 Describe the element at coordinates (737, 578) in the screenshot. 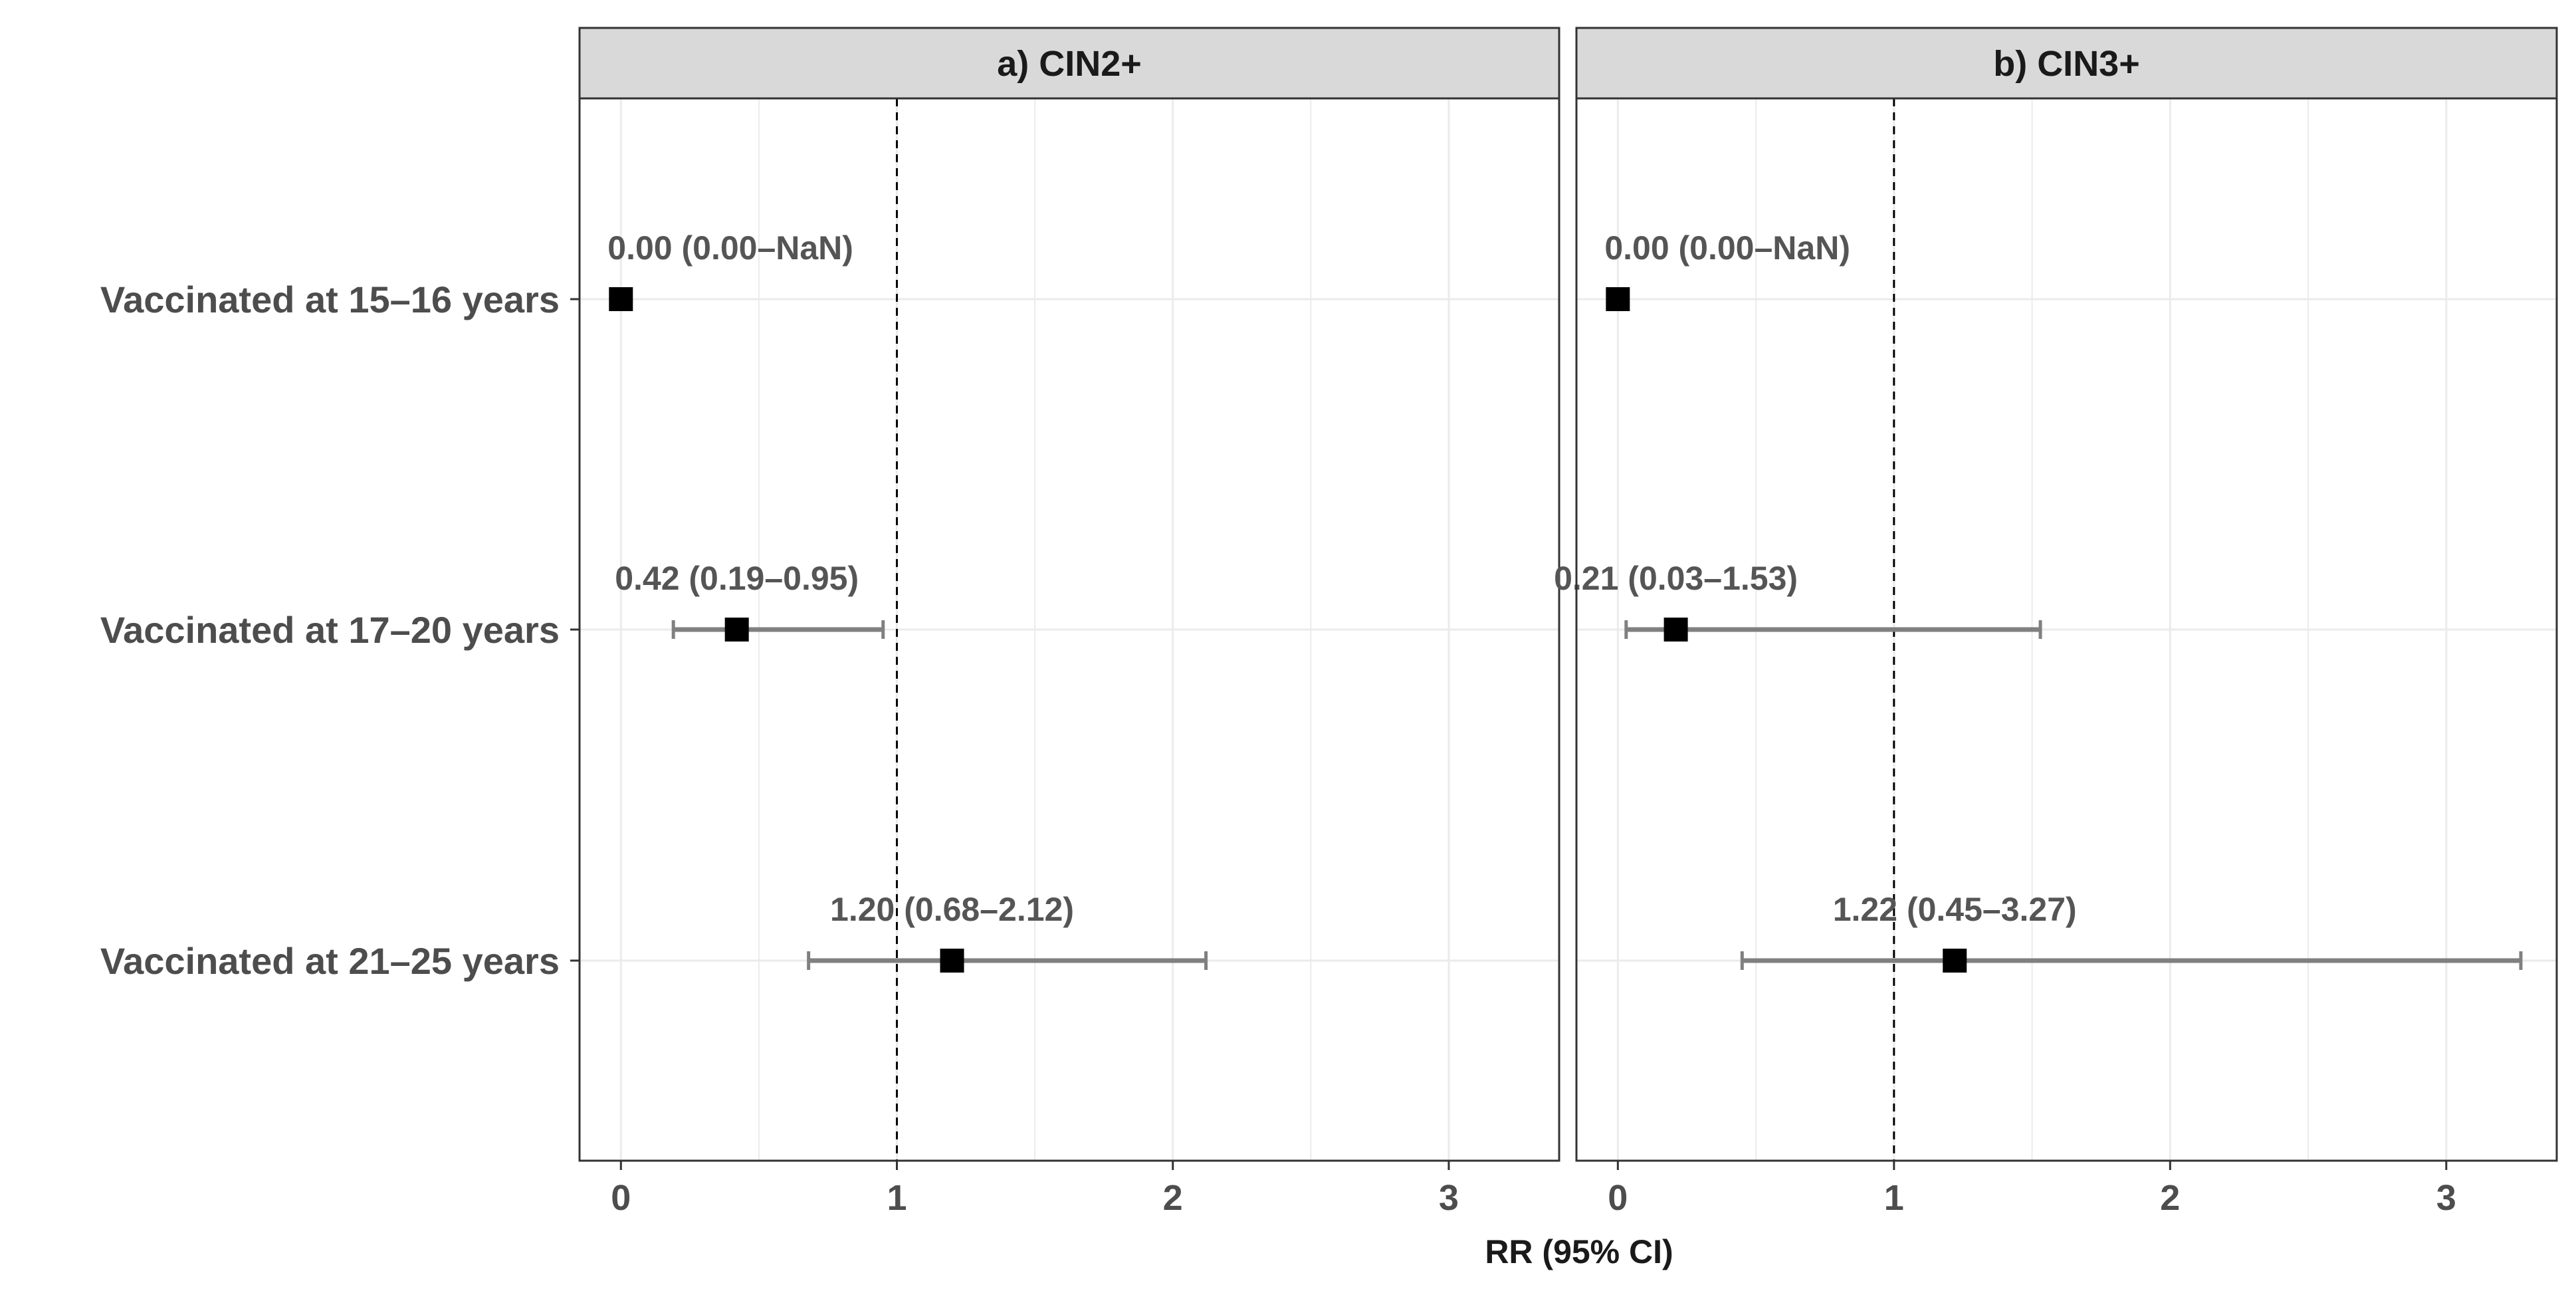

I see `estimate-label: 0.42 (0.19–0.95)` at that location.